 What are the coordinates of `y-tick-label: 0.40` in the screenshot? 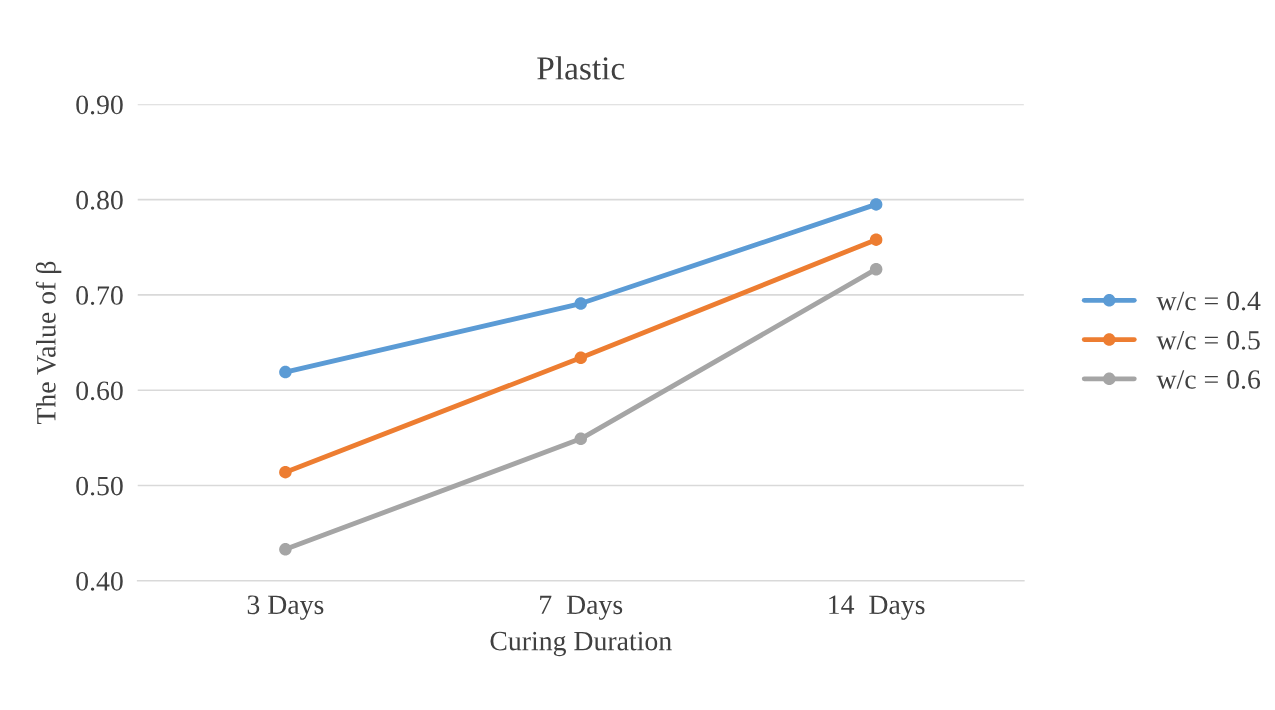 It's located at (99, 581).